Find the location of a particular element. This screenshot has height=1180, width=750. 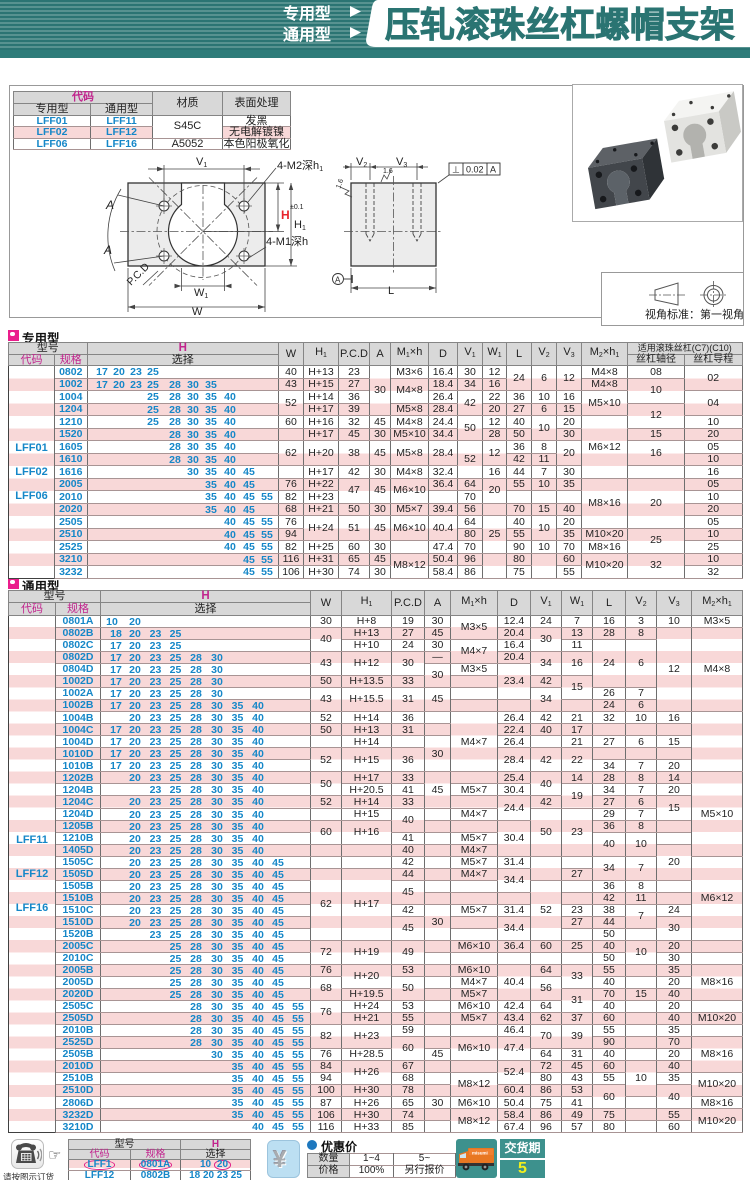

svg-text: H1 is located at coordinates (300, 225).